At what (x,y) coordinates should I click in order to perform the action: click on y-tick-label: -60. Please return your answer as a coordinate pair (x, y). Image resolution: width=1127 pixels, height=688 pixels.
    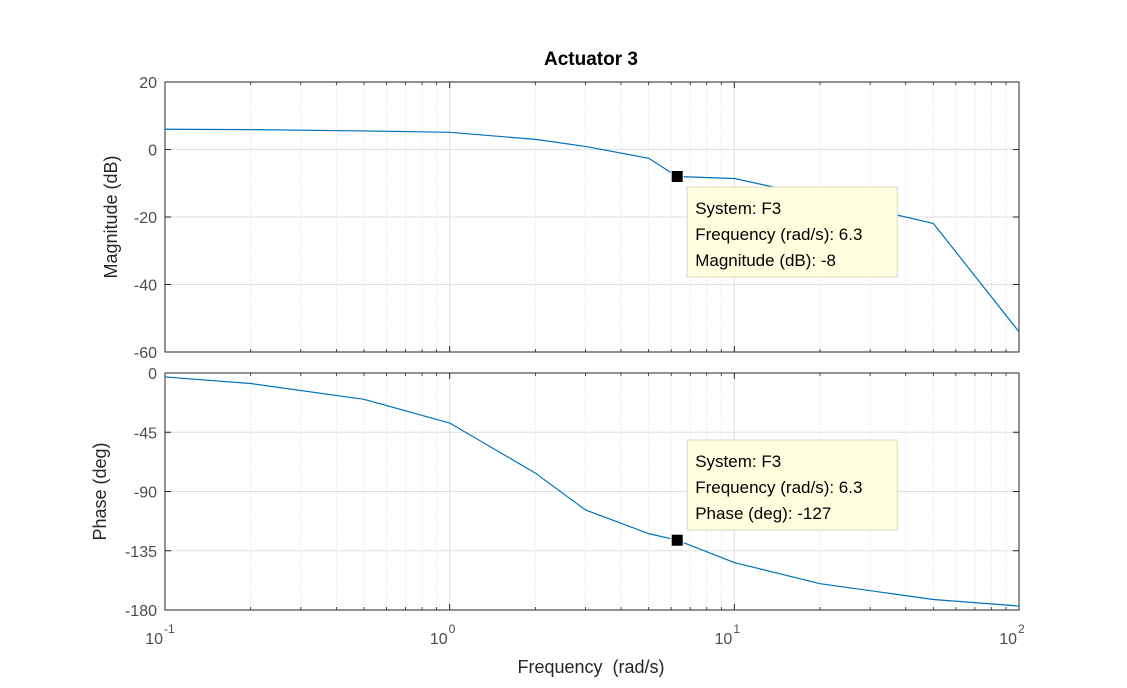
    Looking at the image, I should click on (145, 353).